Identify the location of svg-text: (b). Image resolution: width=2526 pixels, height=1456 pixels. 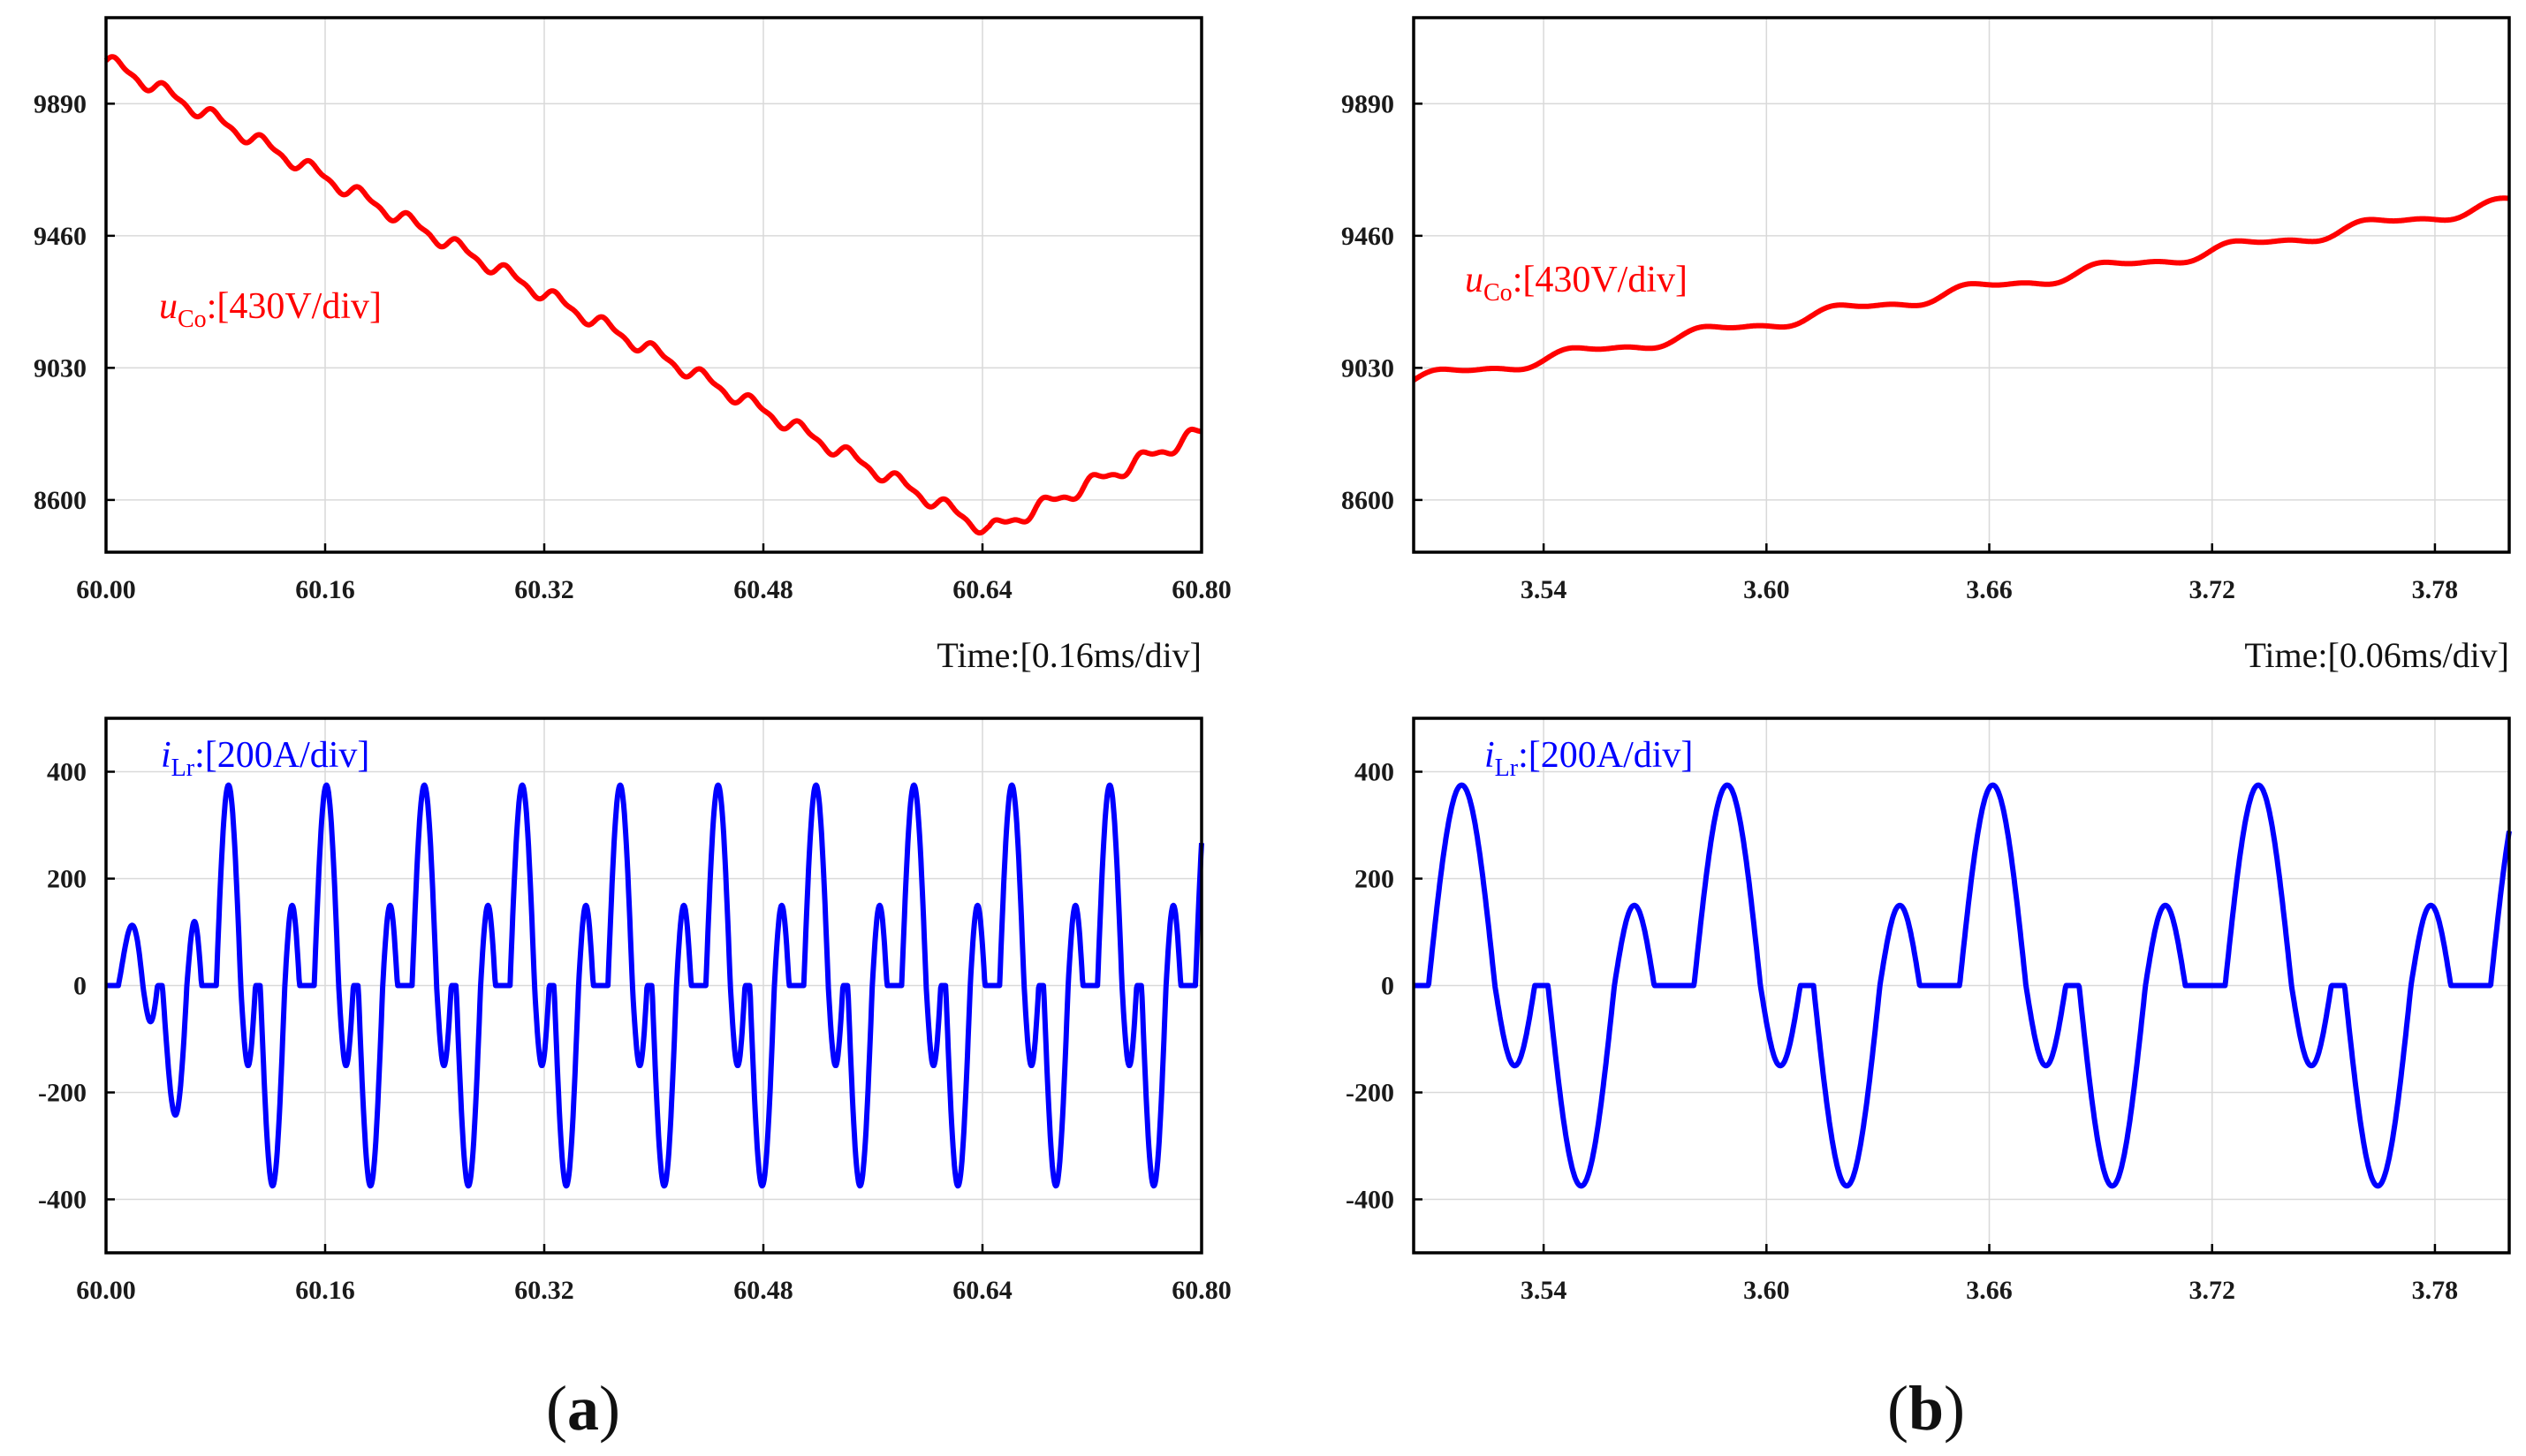
(1926, 1408).